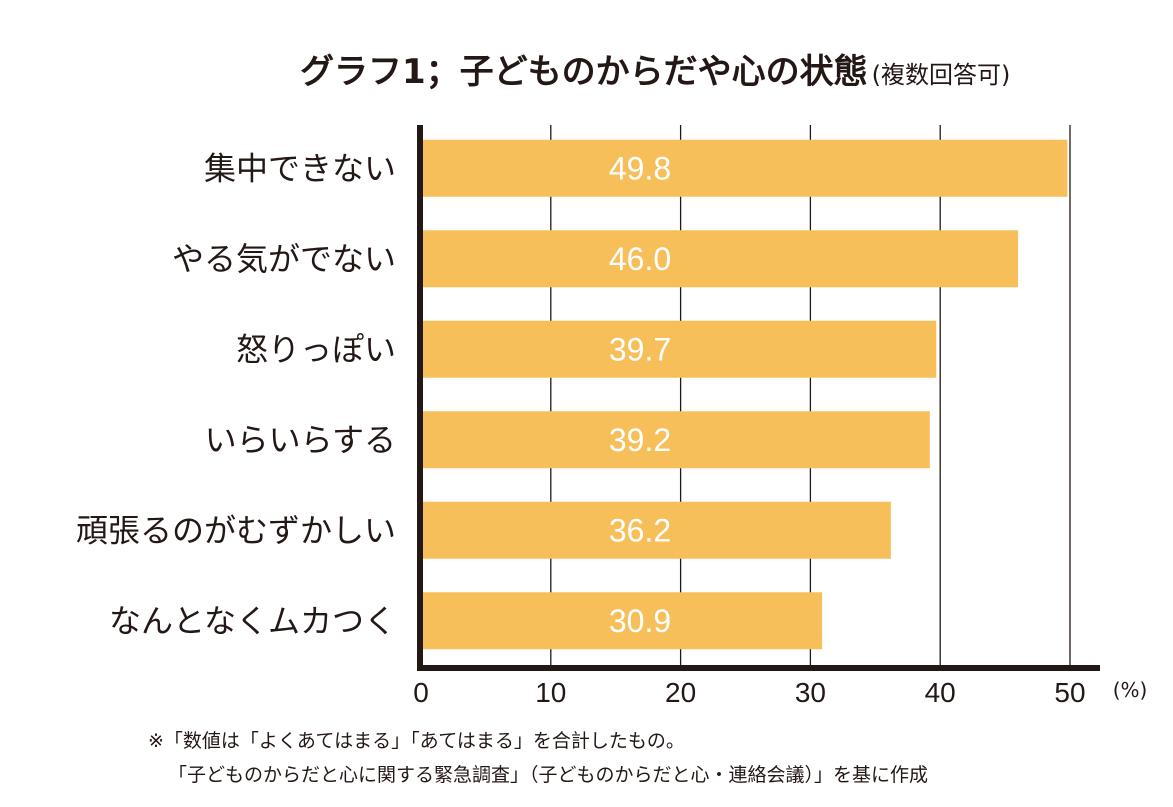  Describe the element at coordinates (1130, 690) in the screenshot. I see `x-axis-unit: (%)` at that location.